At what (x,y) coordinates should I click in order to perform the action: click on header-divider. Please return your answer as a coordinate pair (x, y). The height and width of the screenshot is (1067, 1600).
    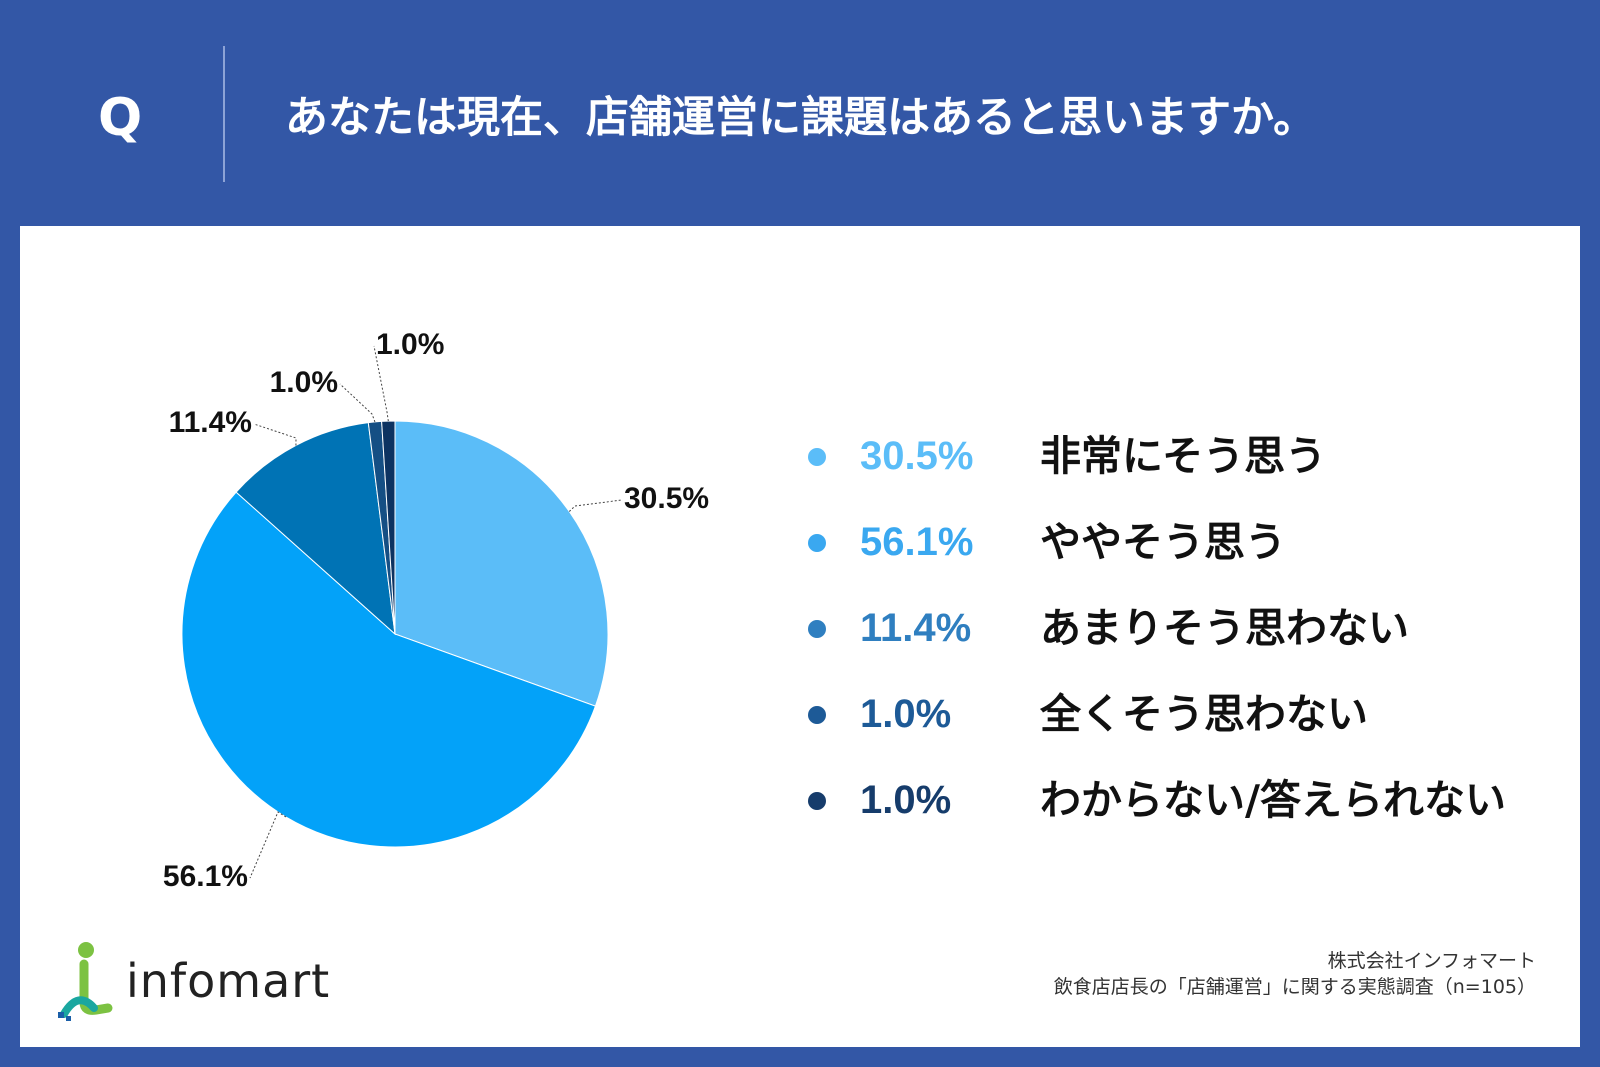
    Looking at the image, I should click on (224, 114).